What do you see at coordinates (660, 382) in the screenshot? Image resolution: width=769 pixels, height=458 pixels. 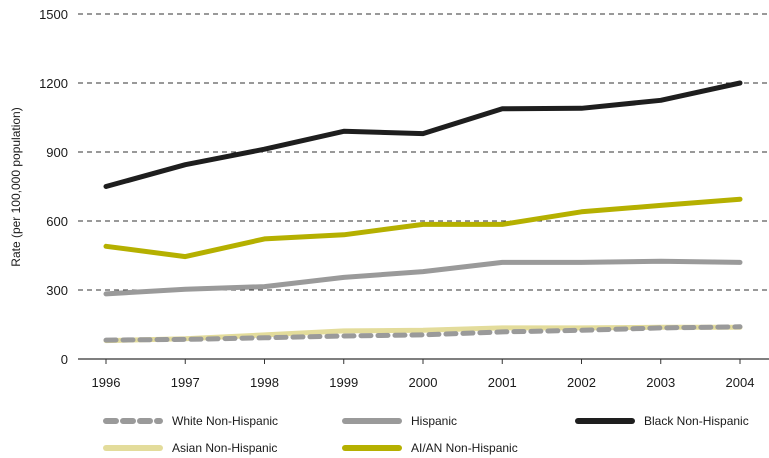 I see `x-tick-label: 2003` at bounding box center [660, 382].